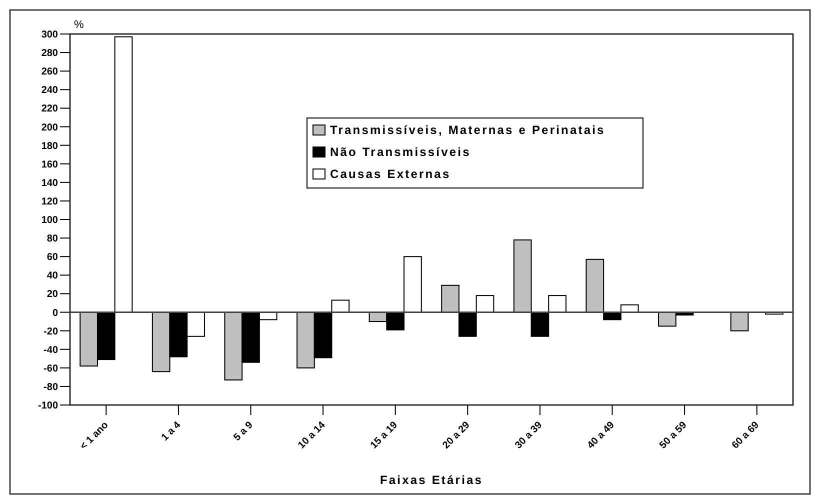  Describe the element at coordinates (468, 130) in the screenshot. I see `legend-label: Transmissíveis, Maternas e Perinatais` at that location.